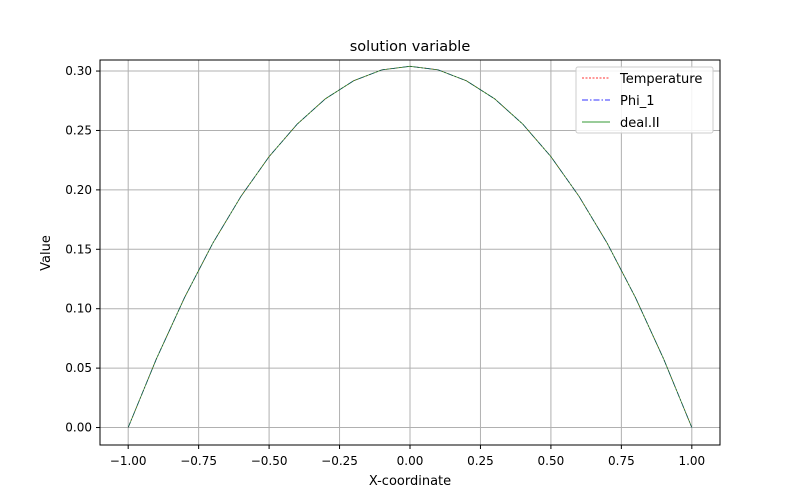 The height and width of the screenshot is (504, 800). I want to click on x-axis-label: X-coordinate, so click(410, 481).